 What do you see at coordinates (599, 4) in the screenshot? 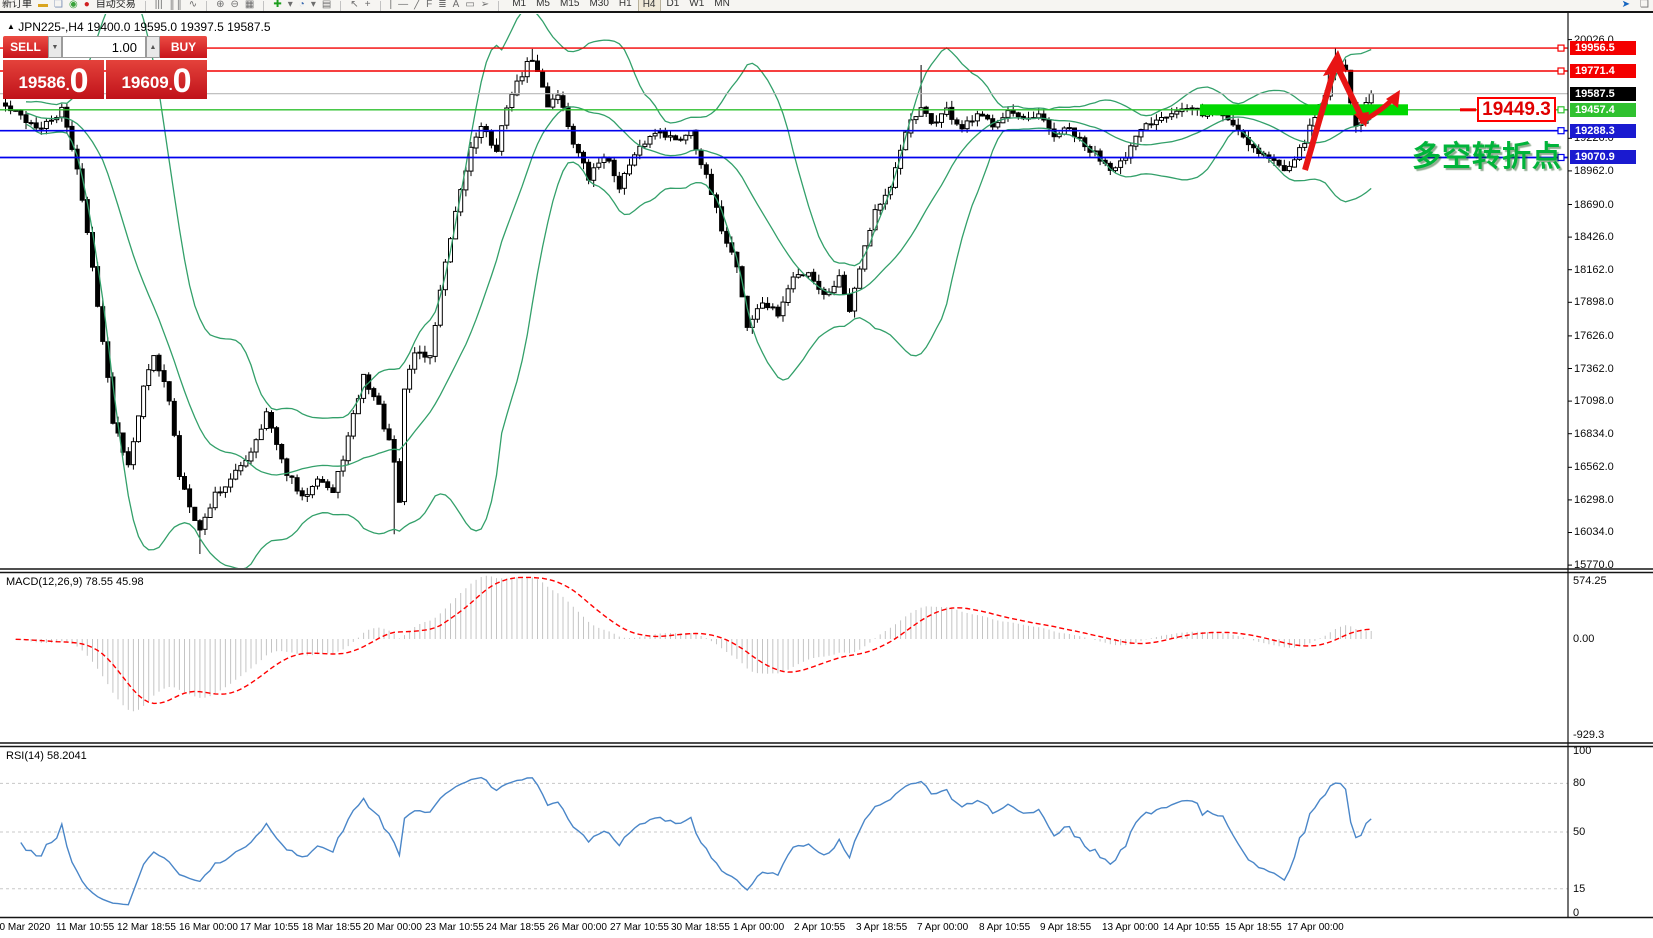
I see `timeframe-button-m30: M30` at bounding box center [599, 4].